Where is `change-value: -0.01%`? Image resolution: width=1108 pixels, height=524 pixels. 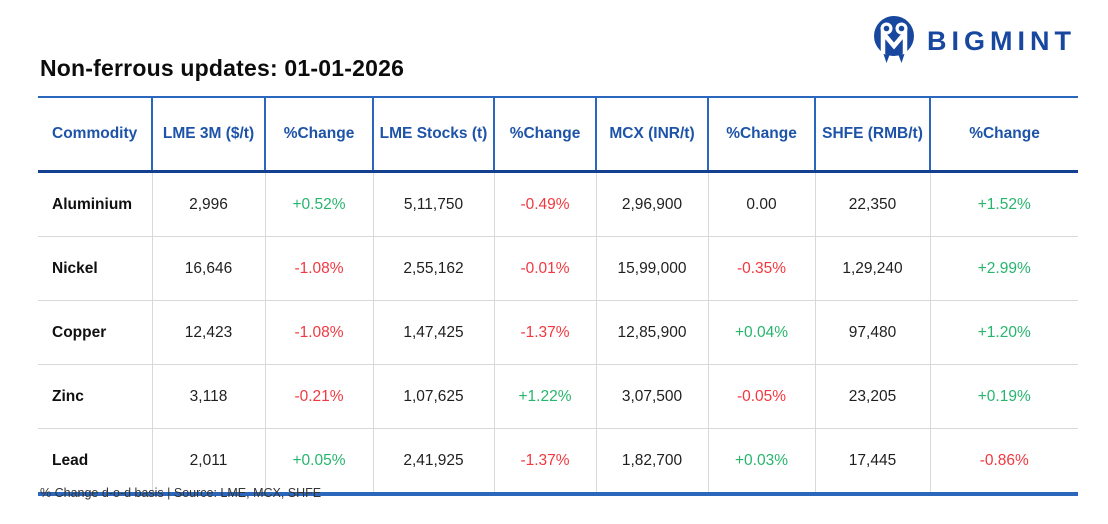
change-value: -0.01% is located at coordinates (545, 268).